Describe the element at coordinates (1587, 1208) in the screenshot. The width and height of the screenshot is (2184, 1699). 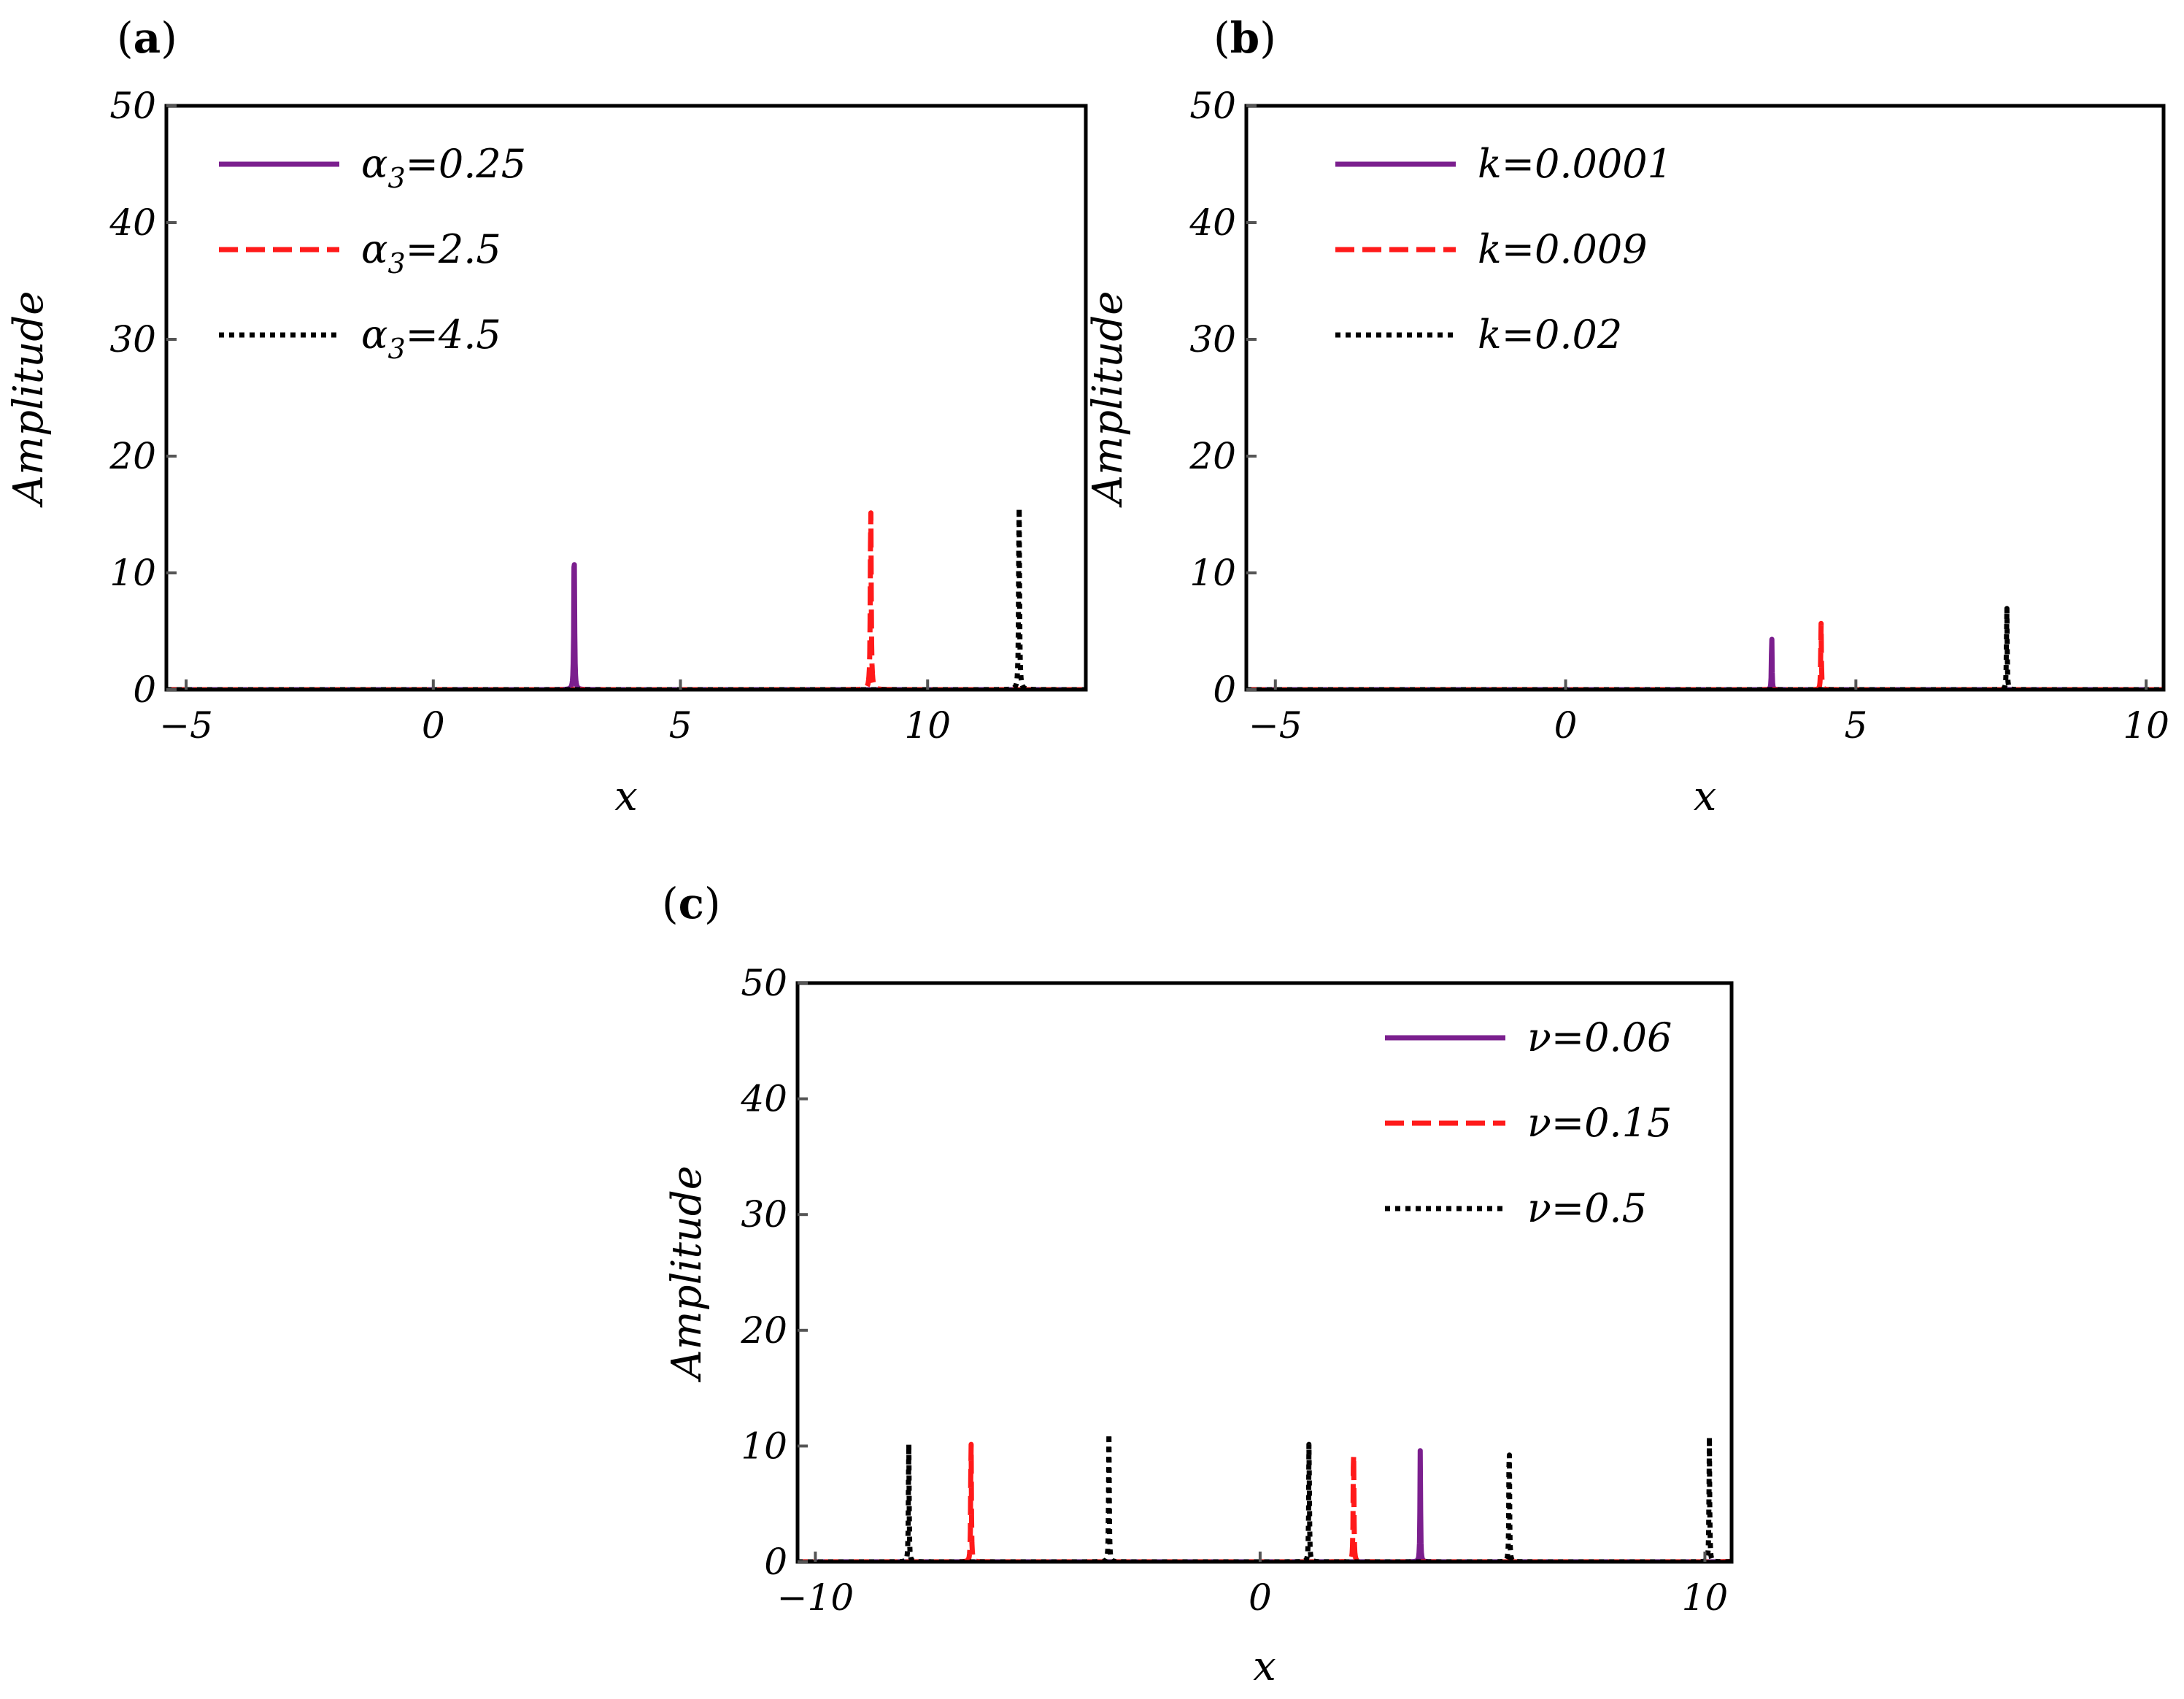
I see `legend-label-3: ν=0.5` at that location.